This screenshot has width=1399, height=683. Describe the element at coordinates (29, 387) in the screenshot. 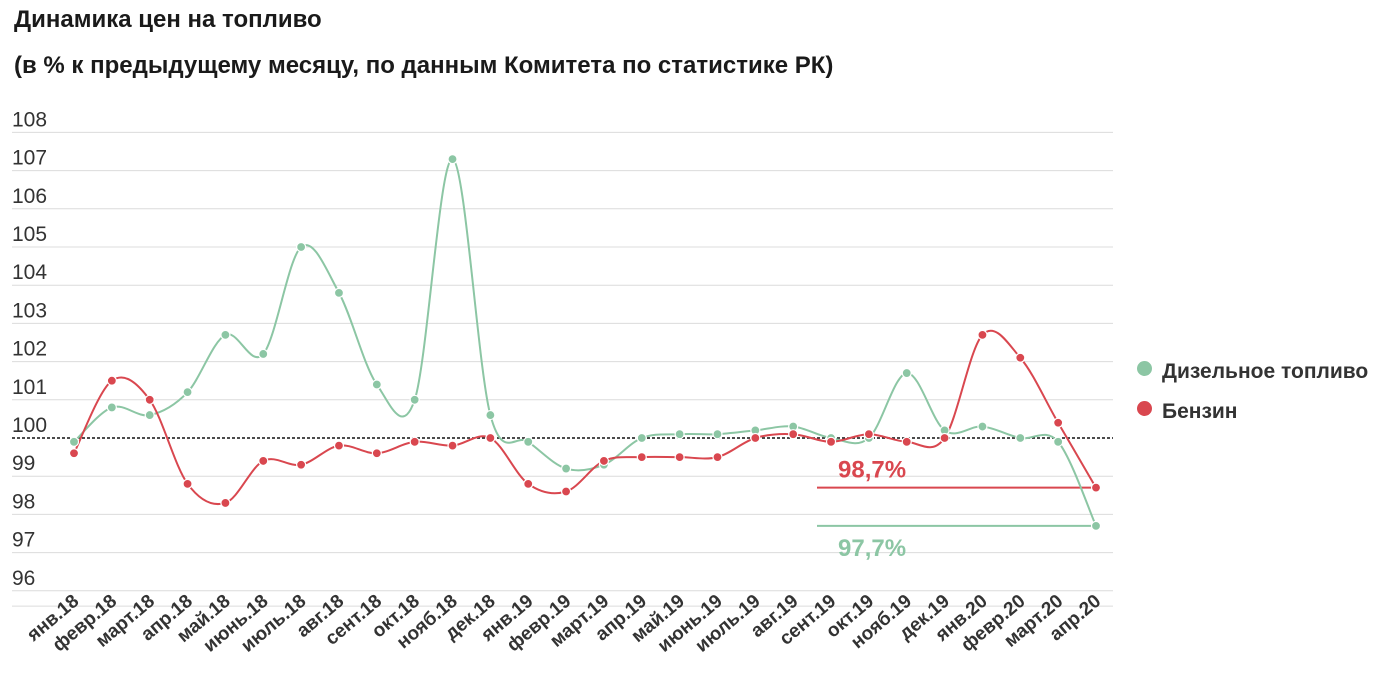

I see `y-tick-label-101: 101` at that location.